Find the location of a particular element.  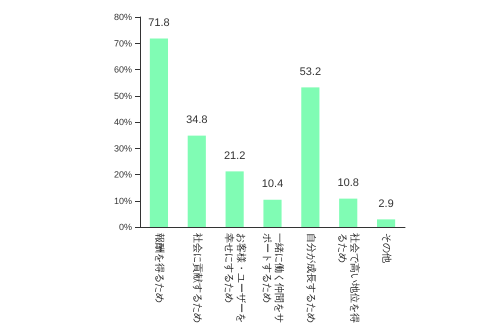

x-tick-label: 一緒に働く仲間をサポートするため is located at coordinates (273, 278).